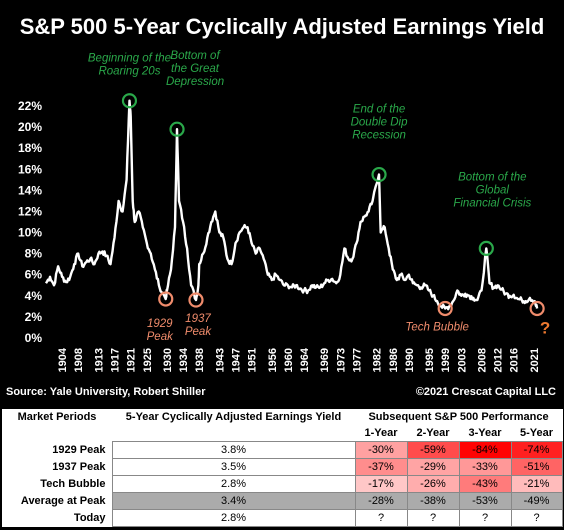 The width and height of the screenshot is (564, 530). What do you see at coordinates (537, 308) in the screenshot?
I see `marker-today` at bounding box center [537, 308].